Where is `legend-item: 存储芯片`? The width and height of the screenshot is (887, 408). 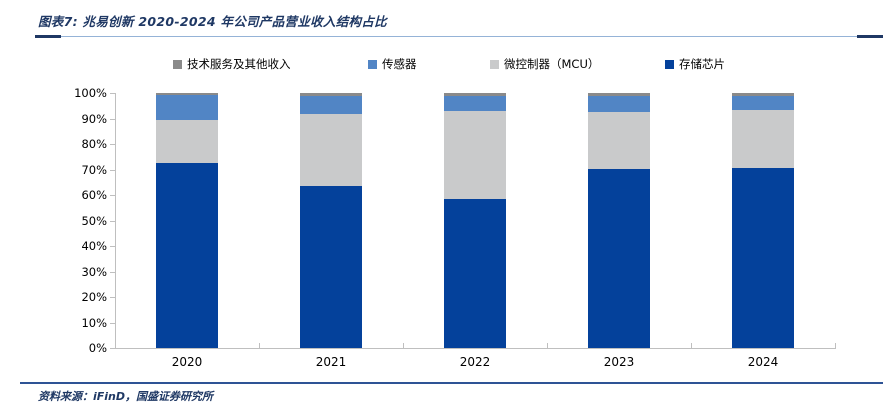
legend-item: 存储芯片 is located at coordinates (695, 64).